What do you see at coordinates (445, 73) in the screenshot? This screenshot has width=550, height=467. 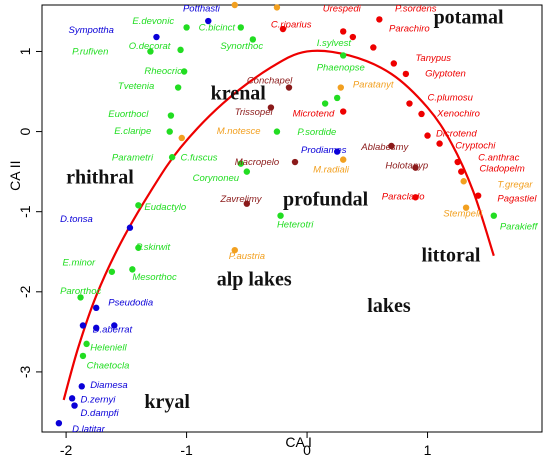 I see `point-label: Glyptoten` at bounding box center [445, 73].